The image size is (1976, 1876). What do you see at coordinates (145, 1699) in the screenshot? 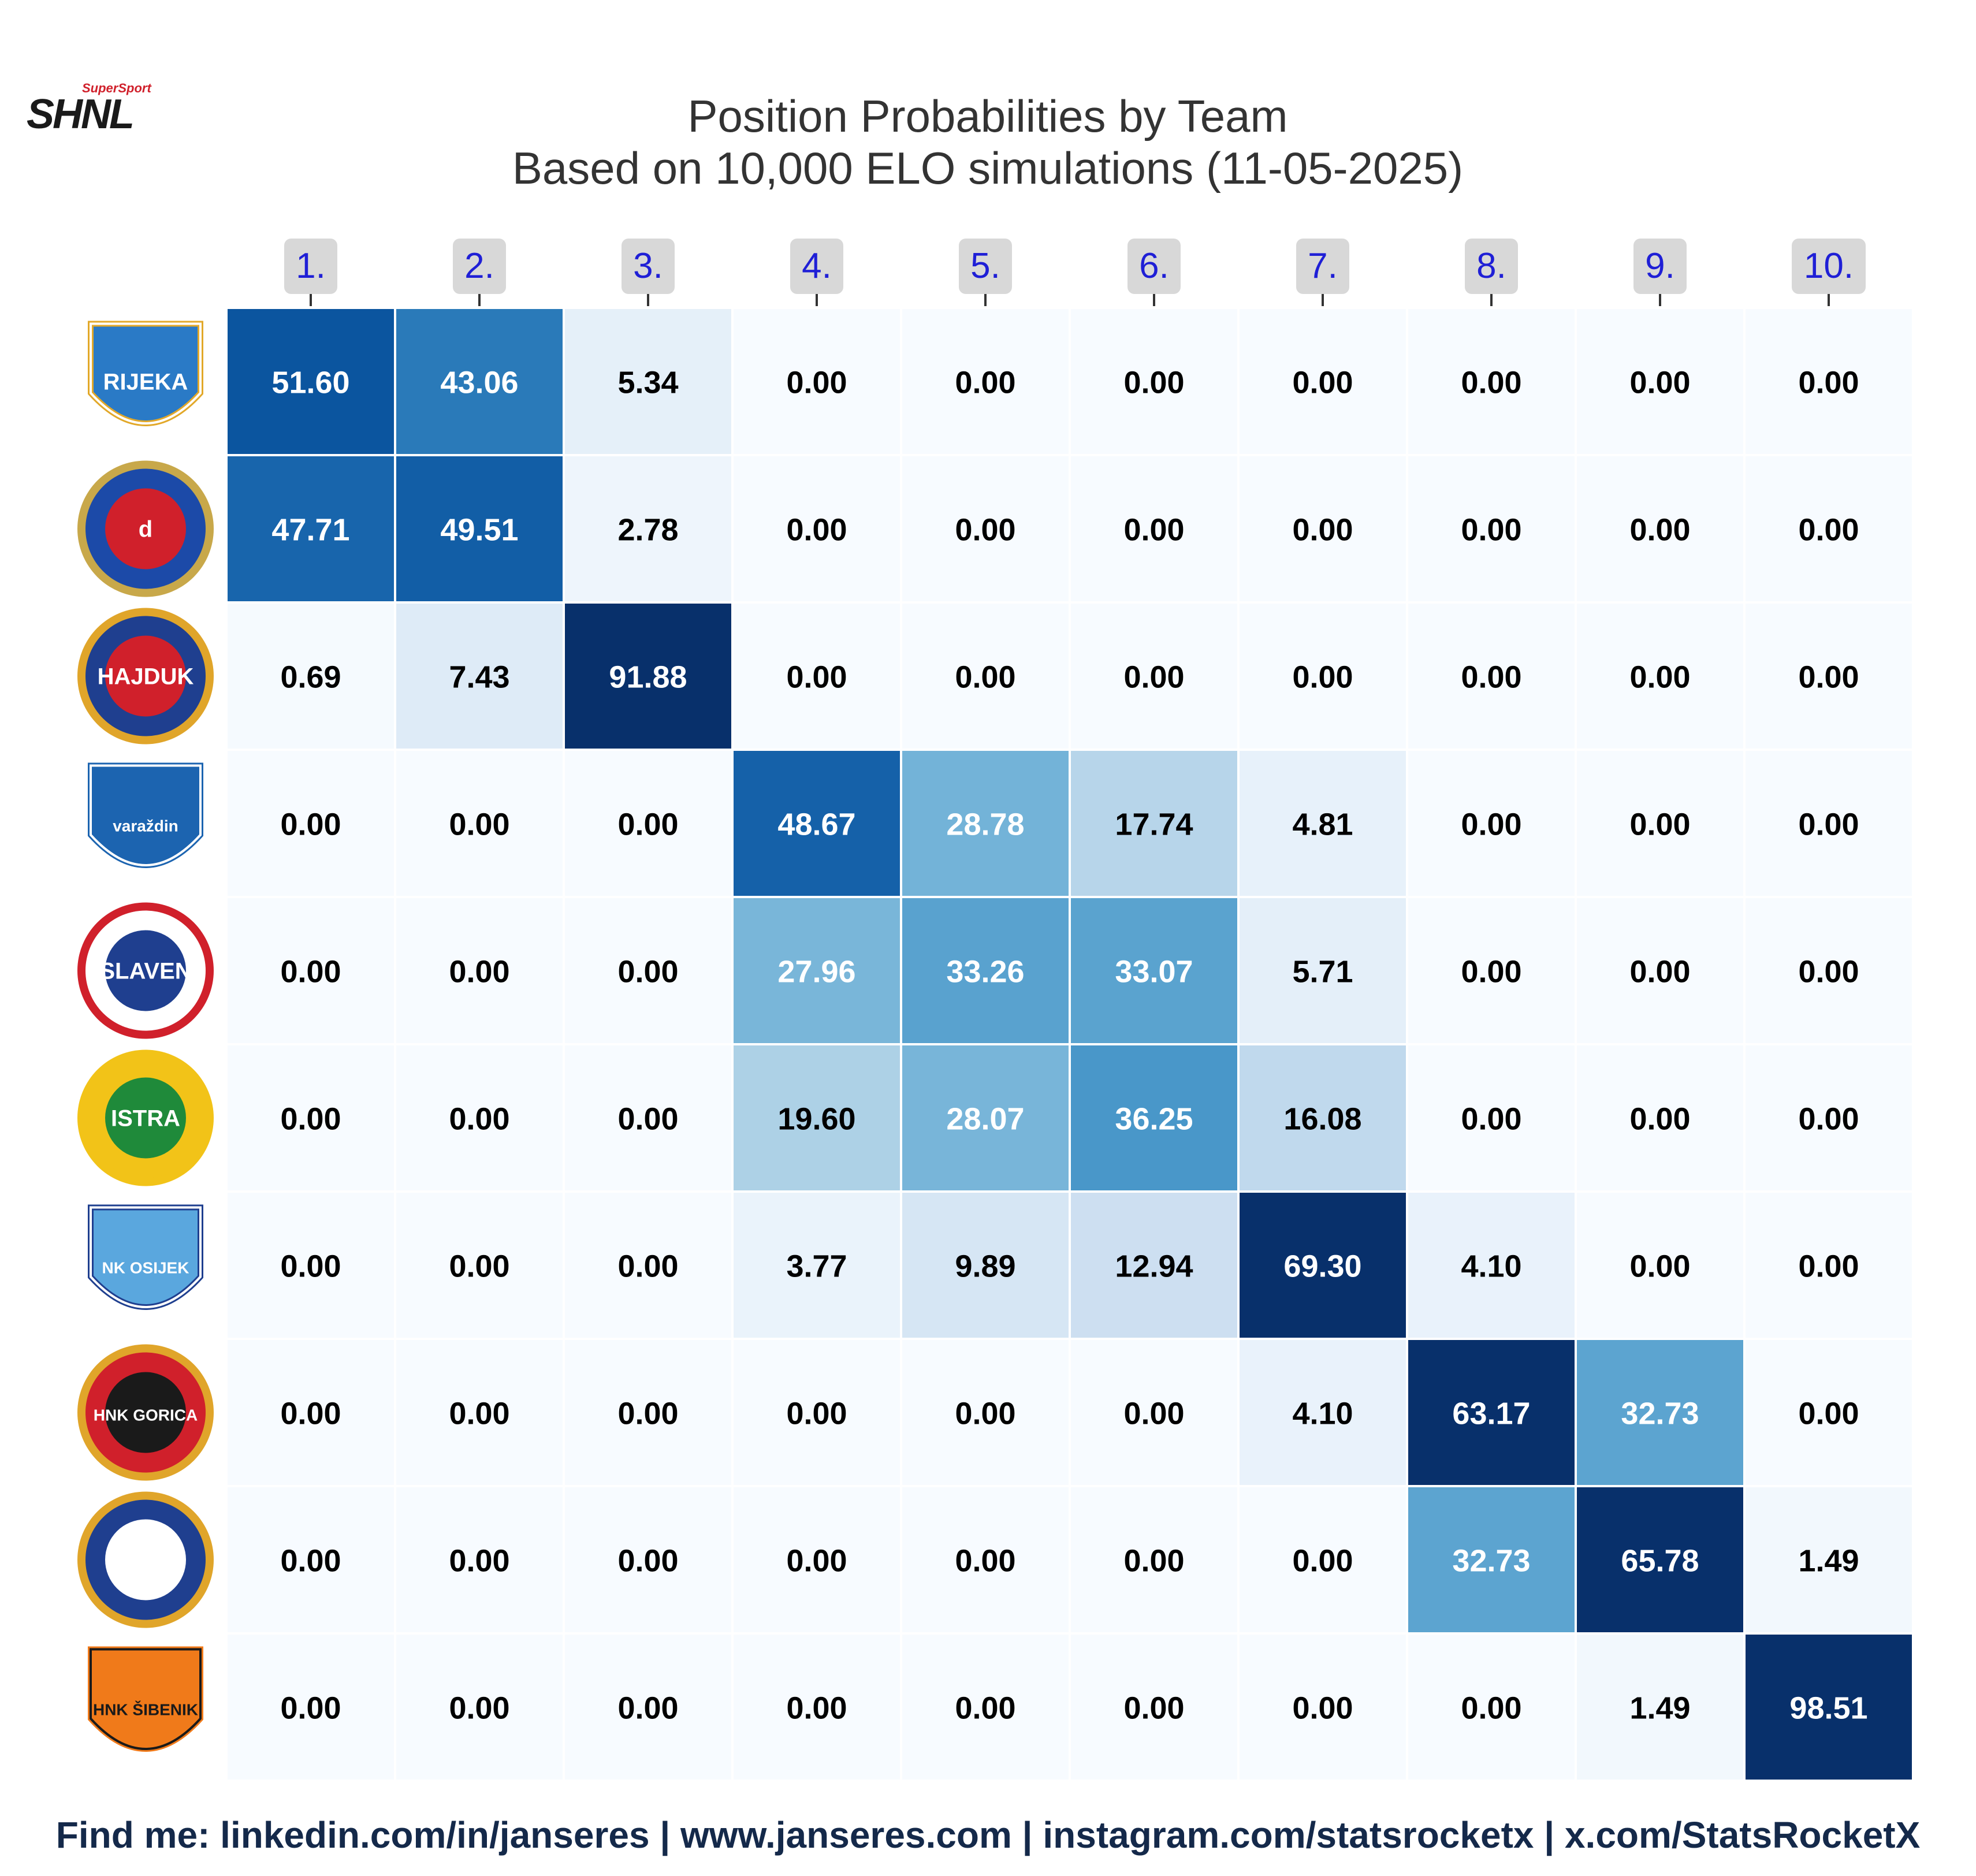
I see `team-crest-icon: HNK ŠIBENIK` at bounding box center [145, 1699].